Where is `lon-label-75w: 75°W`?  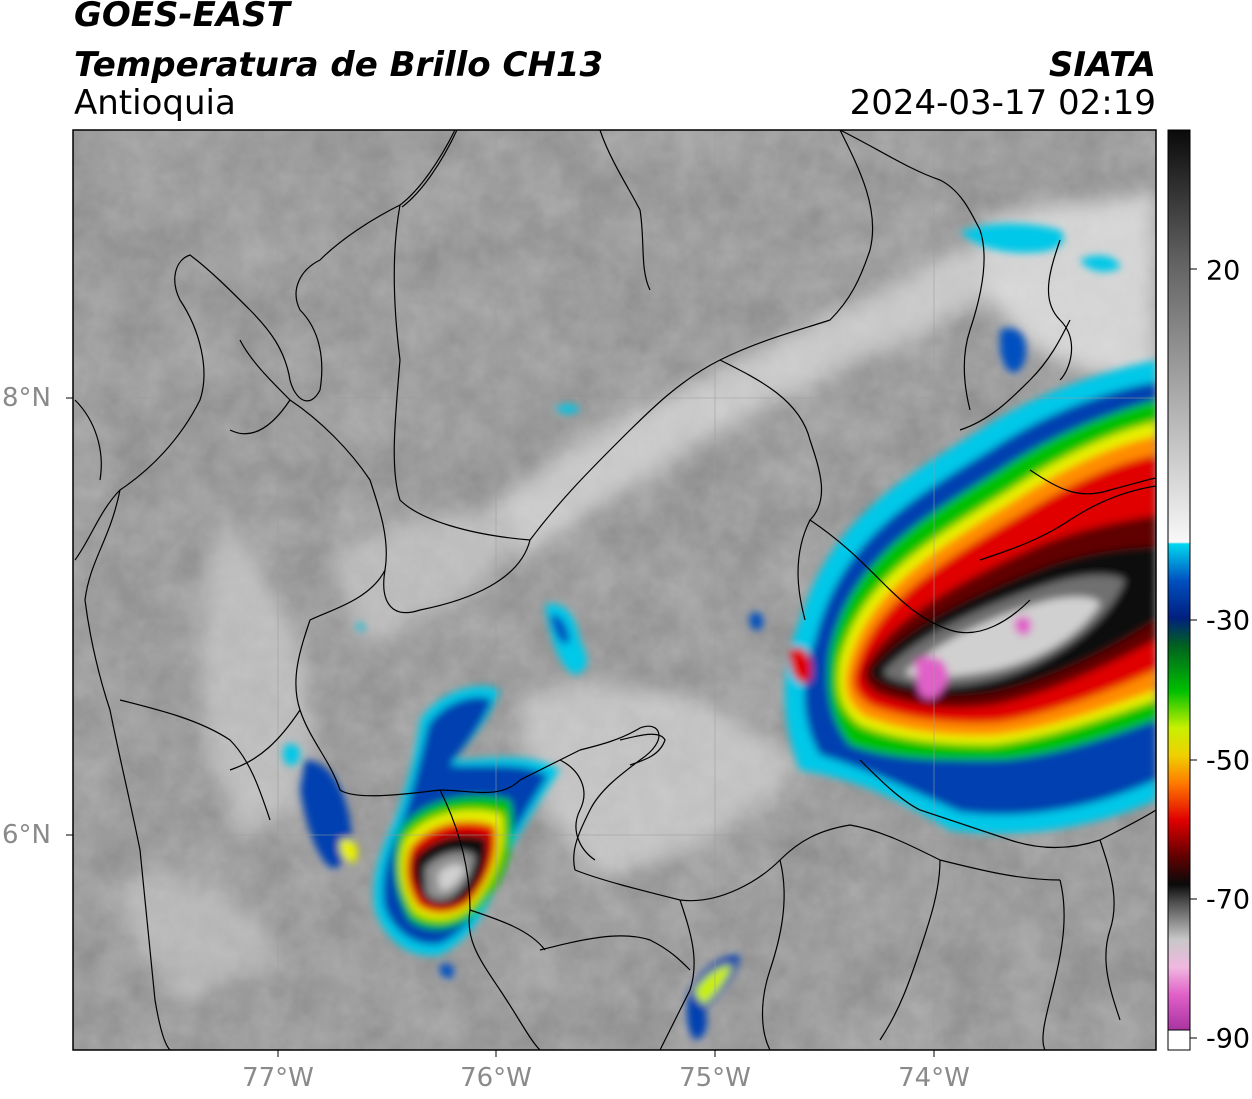 lon-label-75w: 75°W is located at coordinates (715, 1078).